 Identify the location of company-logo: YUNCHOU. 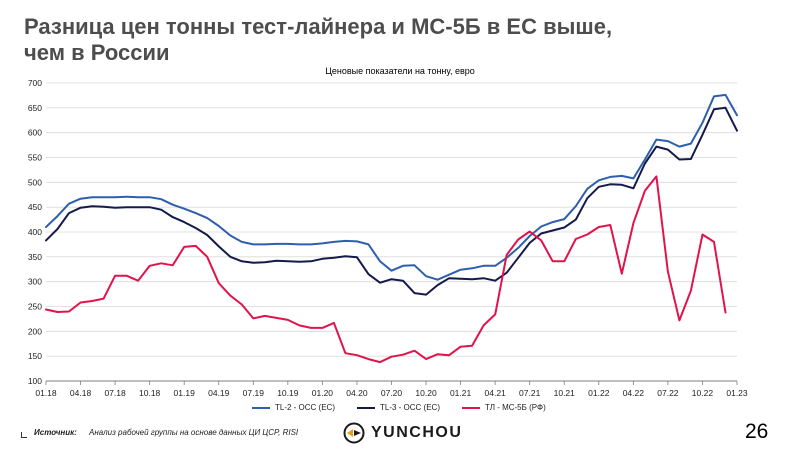
(402, 433).